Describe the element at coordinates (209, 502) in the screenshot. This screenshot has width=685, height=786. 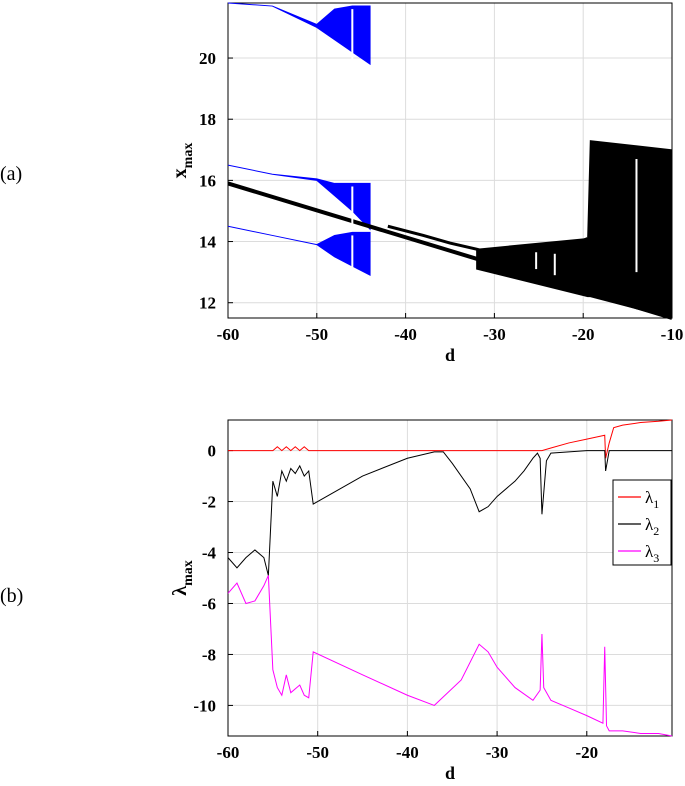
I see `y-tick-label: -2` at that location.